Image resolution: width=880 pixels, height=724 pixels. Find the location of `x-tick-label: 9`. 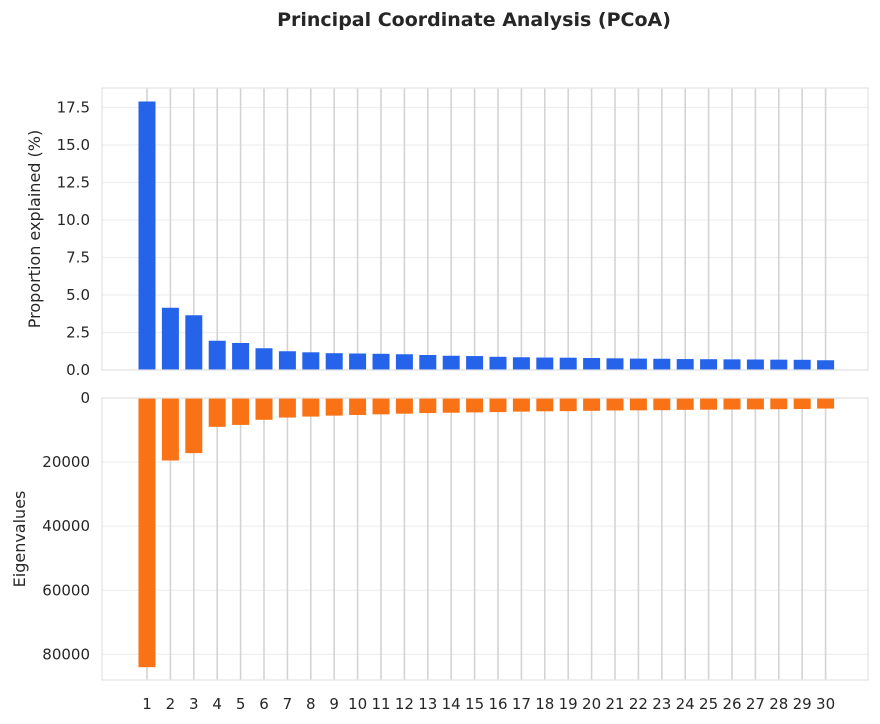

x-tick-label: 9 is located at coordinates (334, 704).